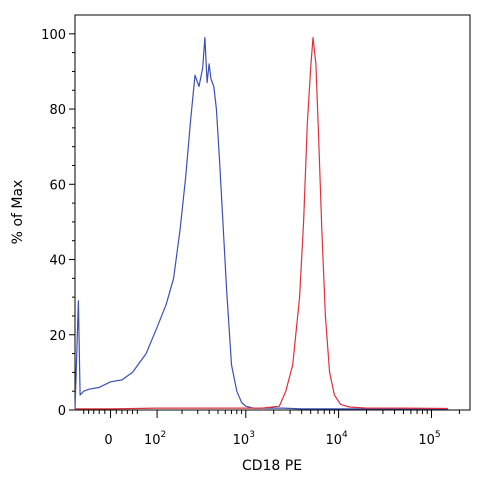 This screenshot has height=480, width=483. I want to click on x-tick-exponent: 5, so click(438, 435).